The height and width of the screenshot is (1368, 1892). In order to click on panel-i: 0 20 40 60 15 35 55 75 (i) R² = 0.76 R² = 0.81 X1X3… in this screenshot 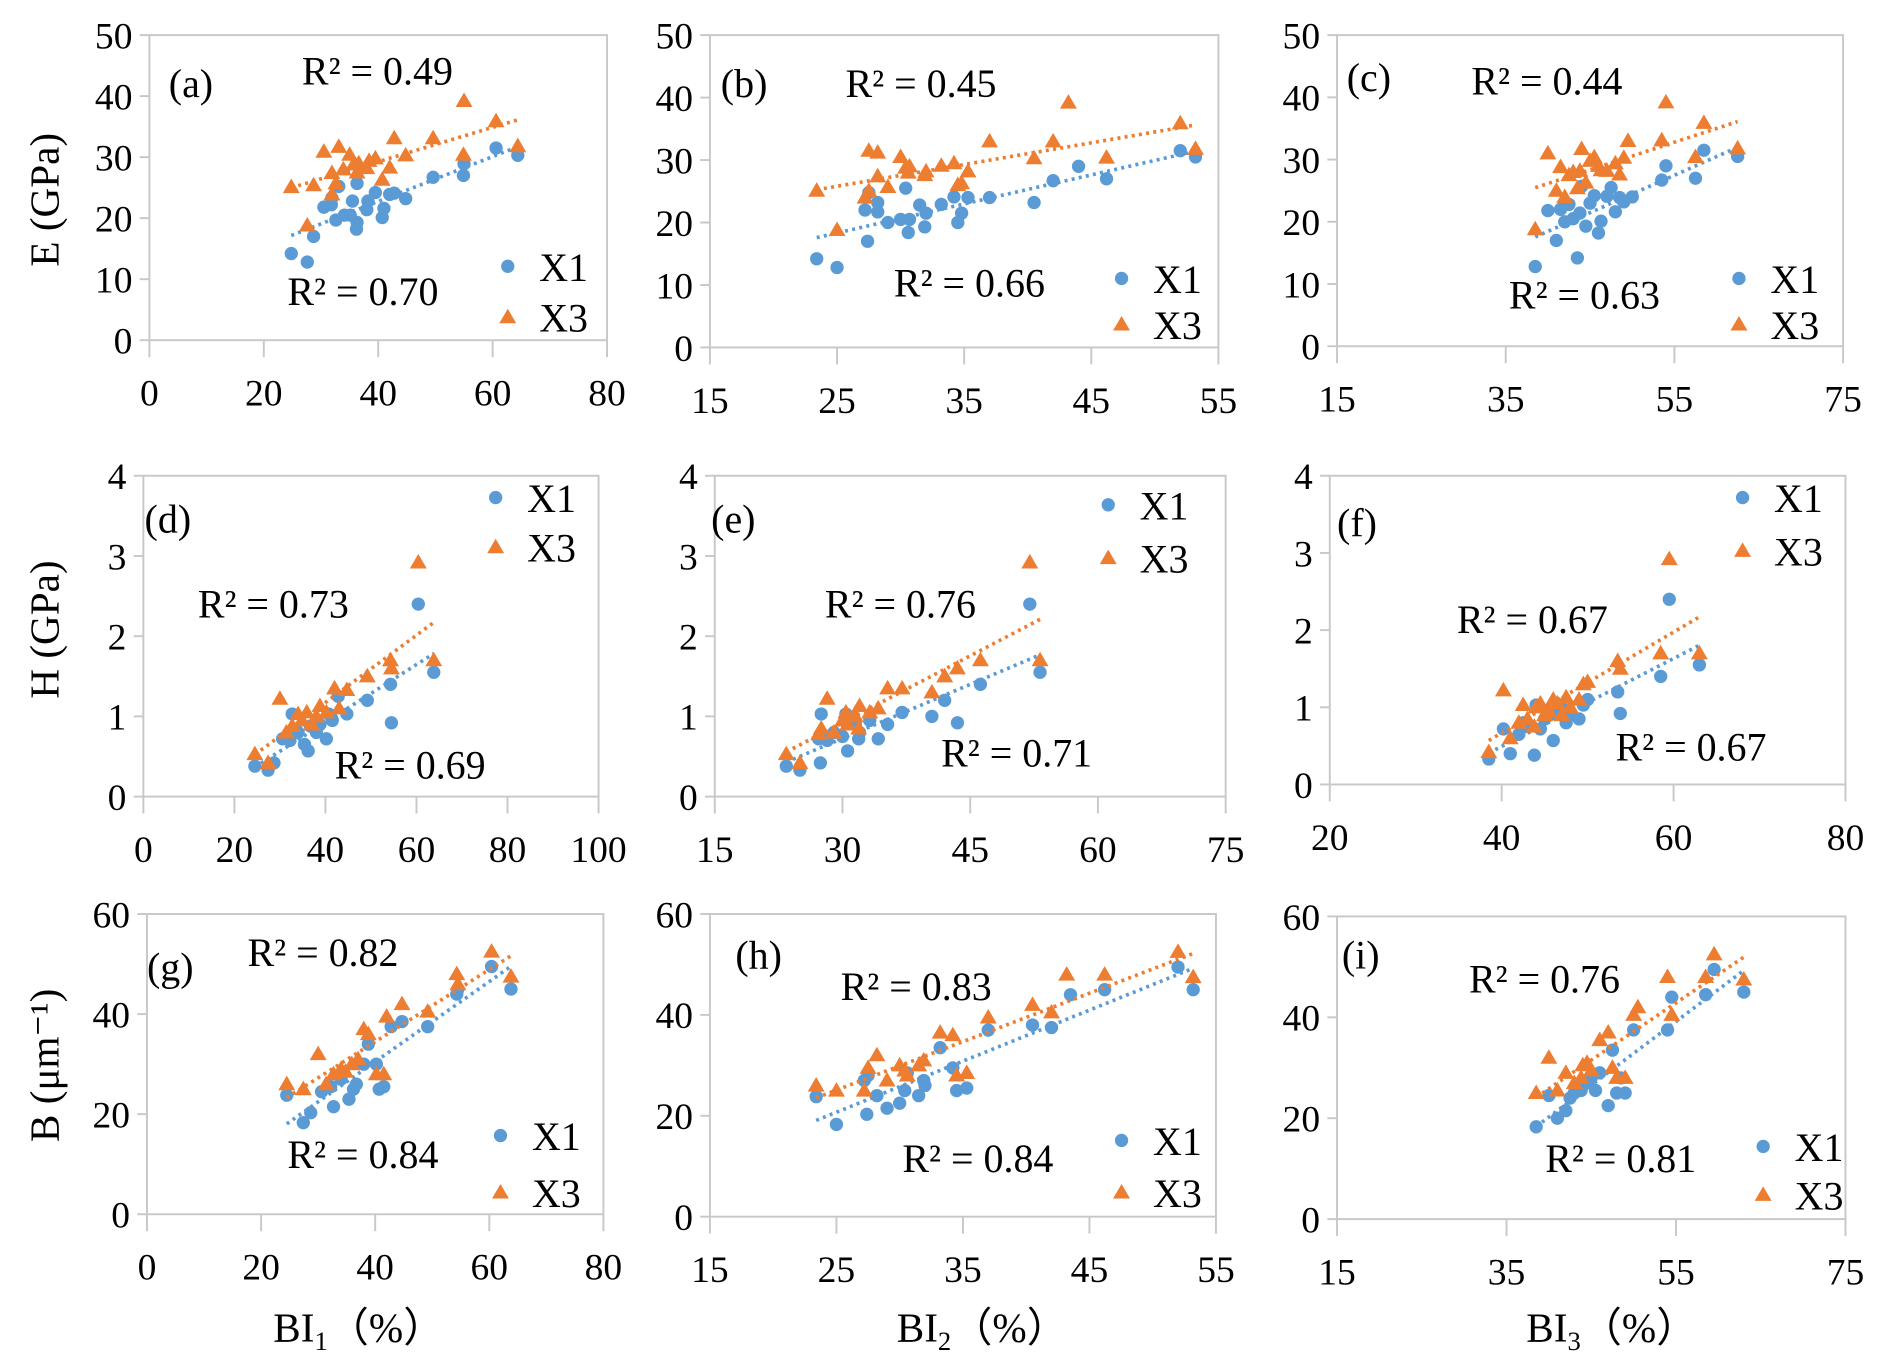, I will do `click(1574, 1127)`.